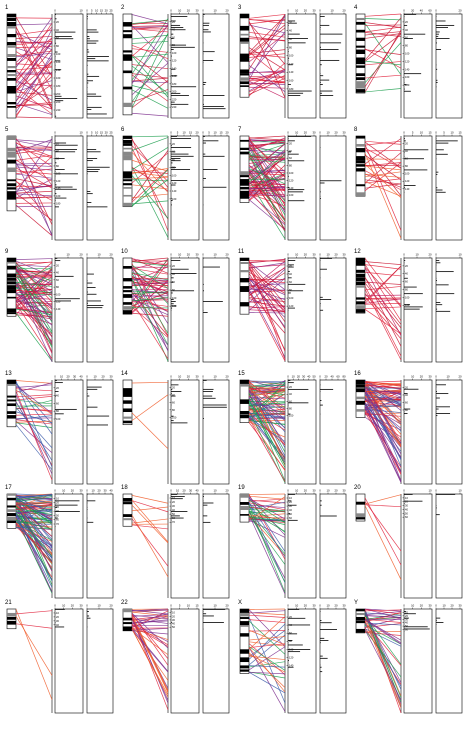 This screenshot has width=474, height=733. I want to click on panel-4: 4020406020406080100120140160180020, so click(408, 62).